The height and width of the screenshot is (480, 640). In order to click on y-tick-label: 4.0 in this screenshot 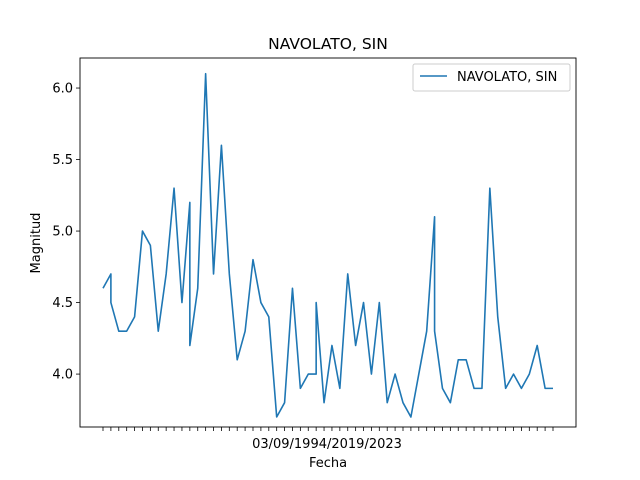, I will do `click(62, 375)`.